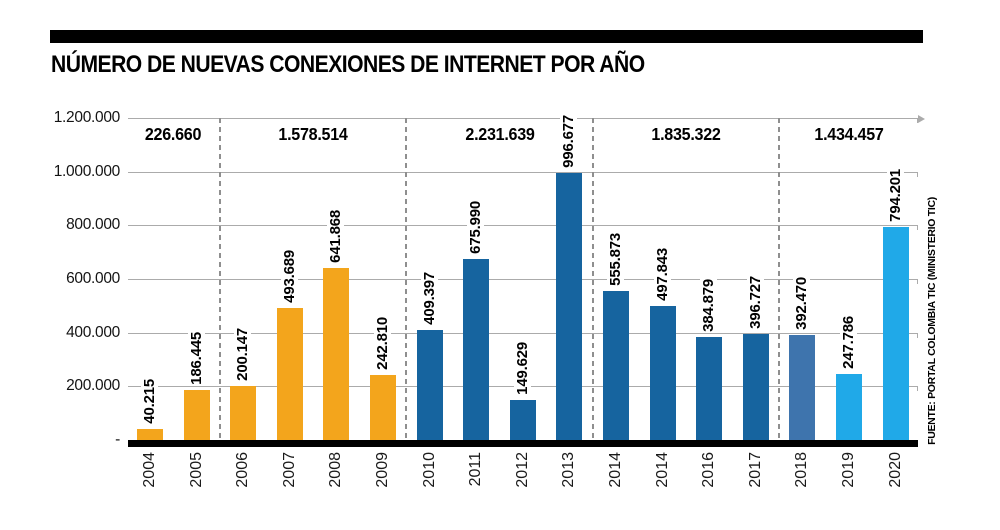  Describe the element at coordinates (499, 134) in the screenshot. I see `group-total: 2.231.639` at that location.